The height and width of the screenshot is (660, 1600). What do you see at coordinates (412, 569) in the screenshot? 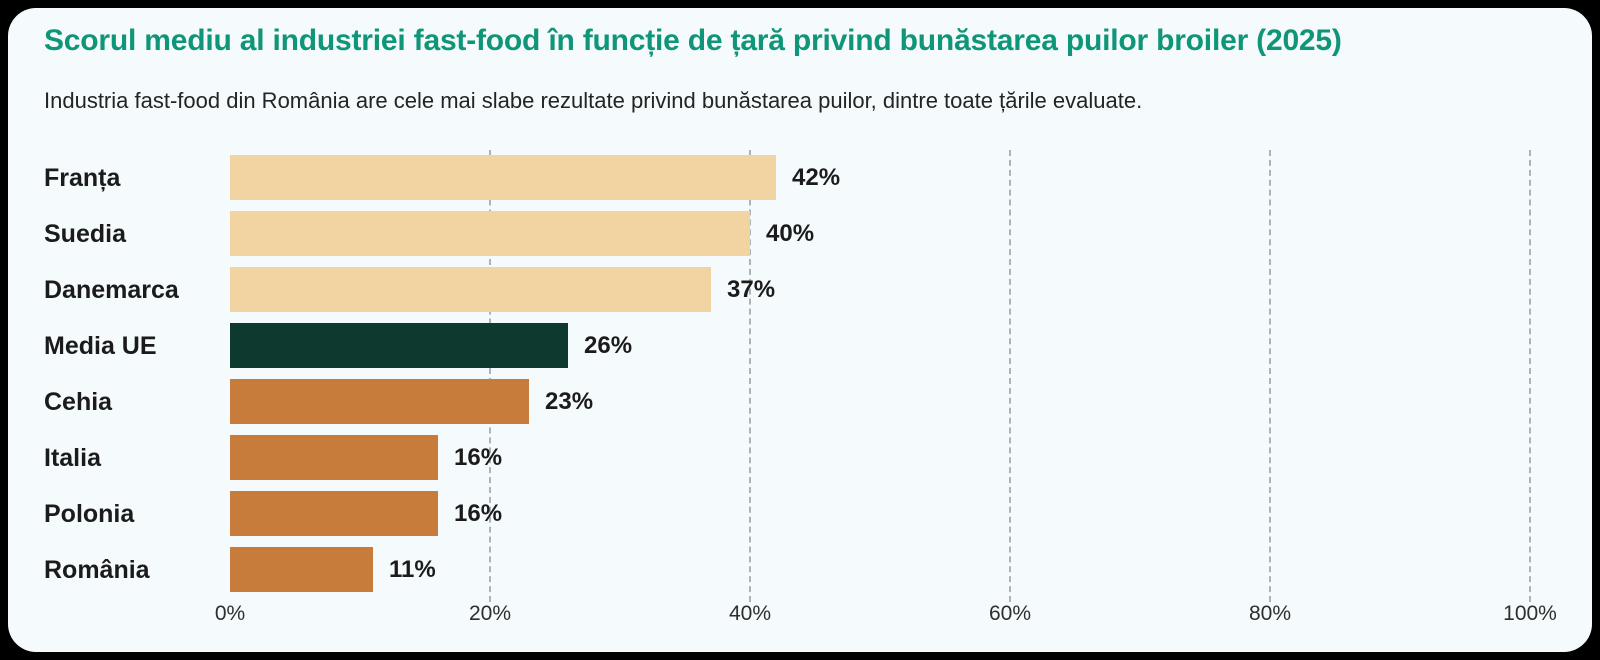
I see `value-label: 11%` at bounding box center [412, 569].